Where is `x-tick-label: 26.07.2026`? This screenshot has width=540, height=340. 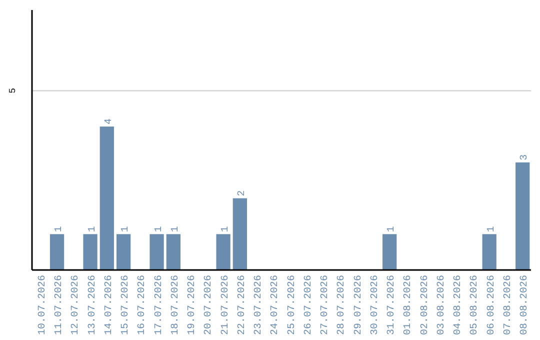
x-tick-label: 26.07.2026 is located at coordinates (308, 305).